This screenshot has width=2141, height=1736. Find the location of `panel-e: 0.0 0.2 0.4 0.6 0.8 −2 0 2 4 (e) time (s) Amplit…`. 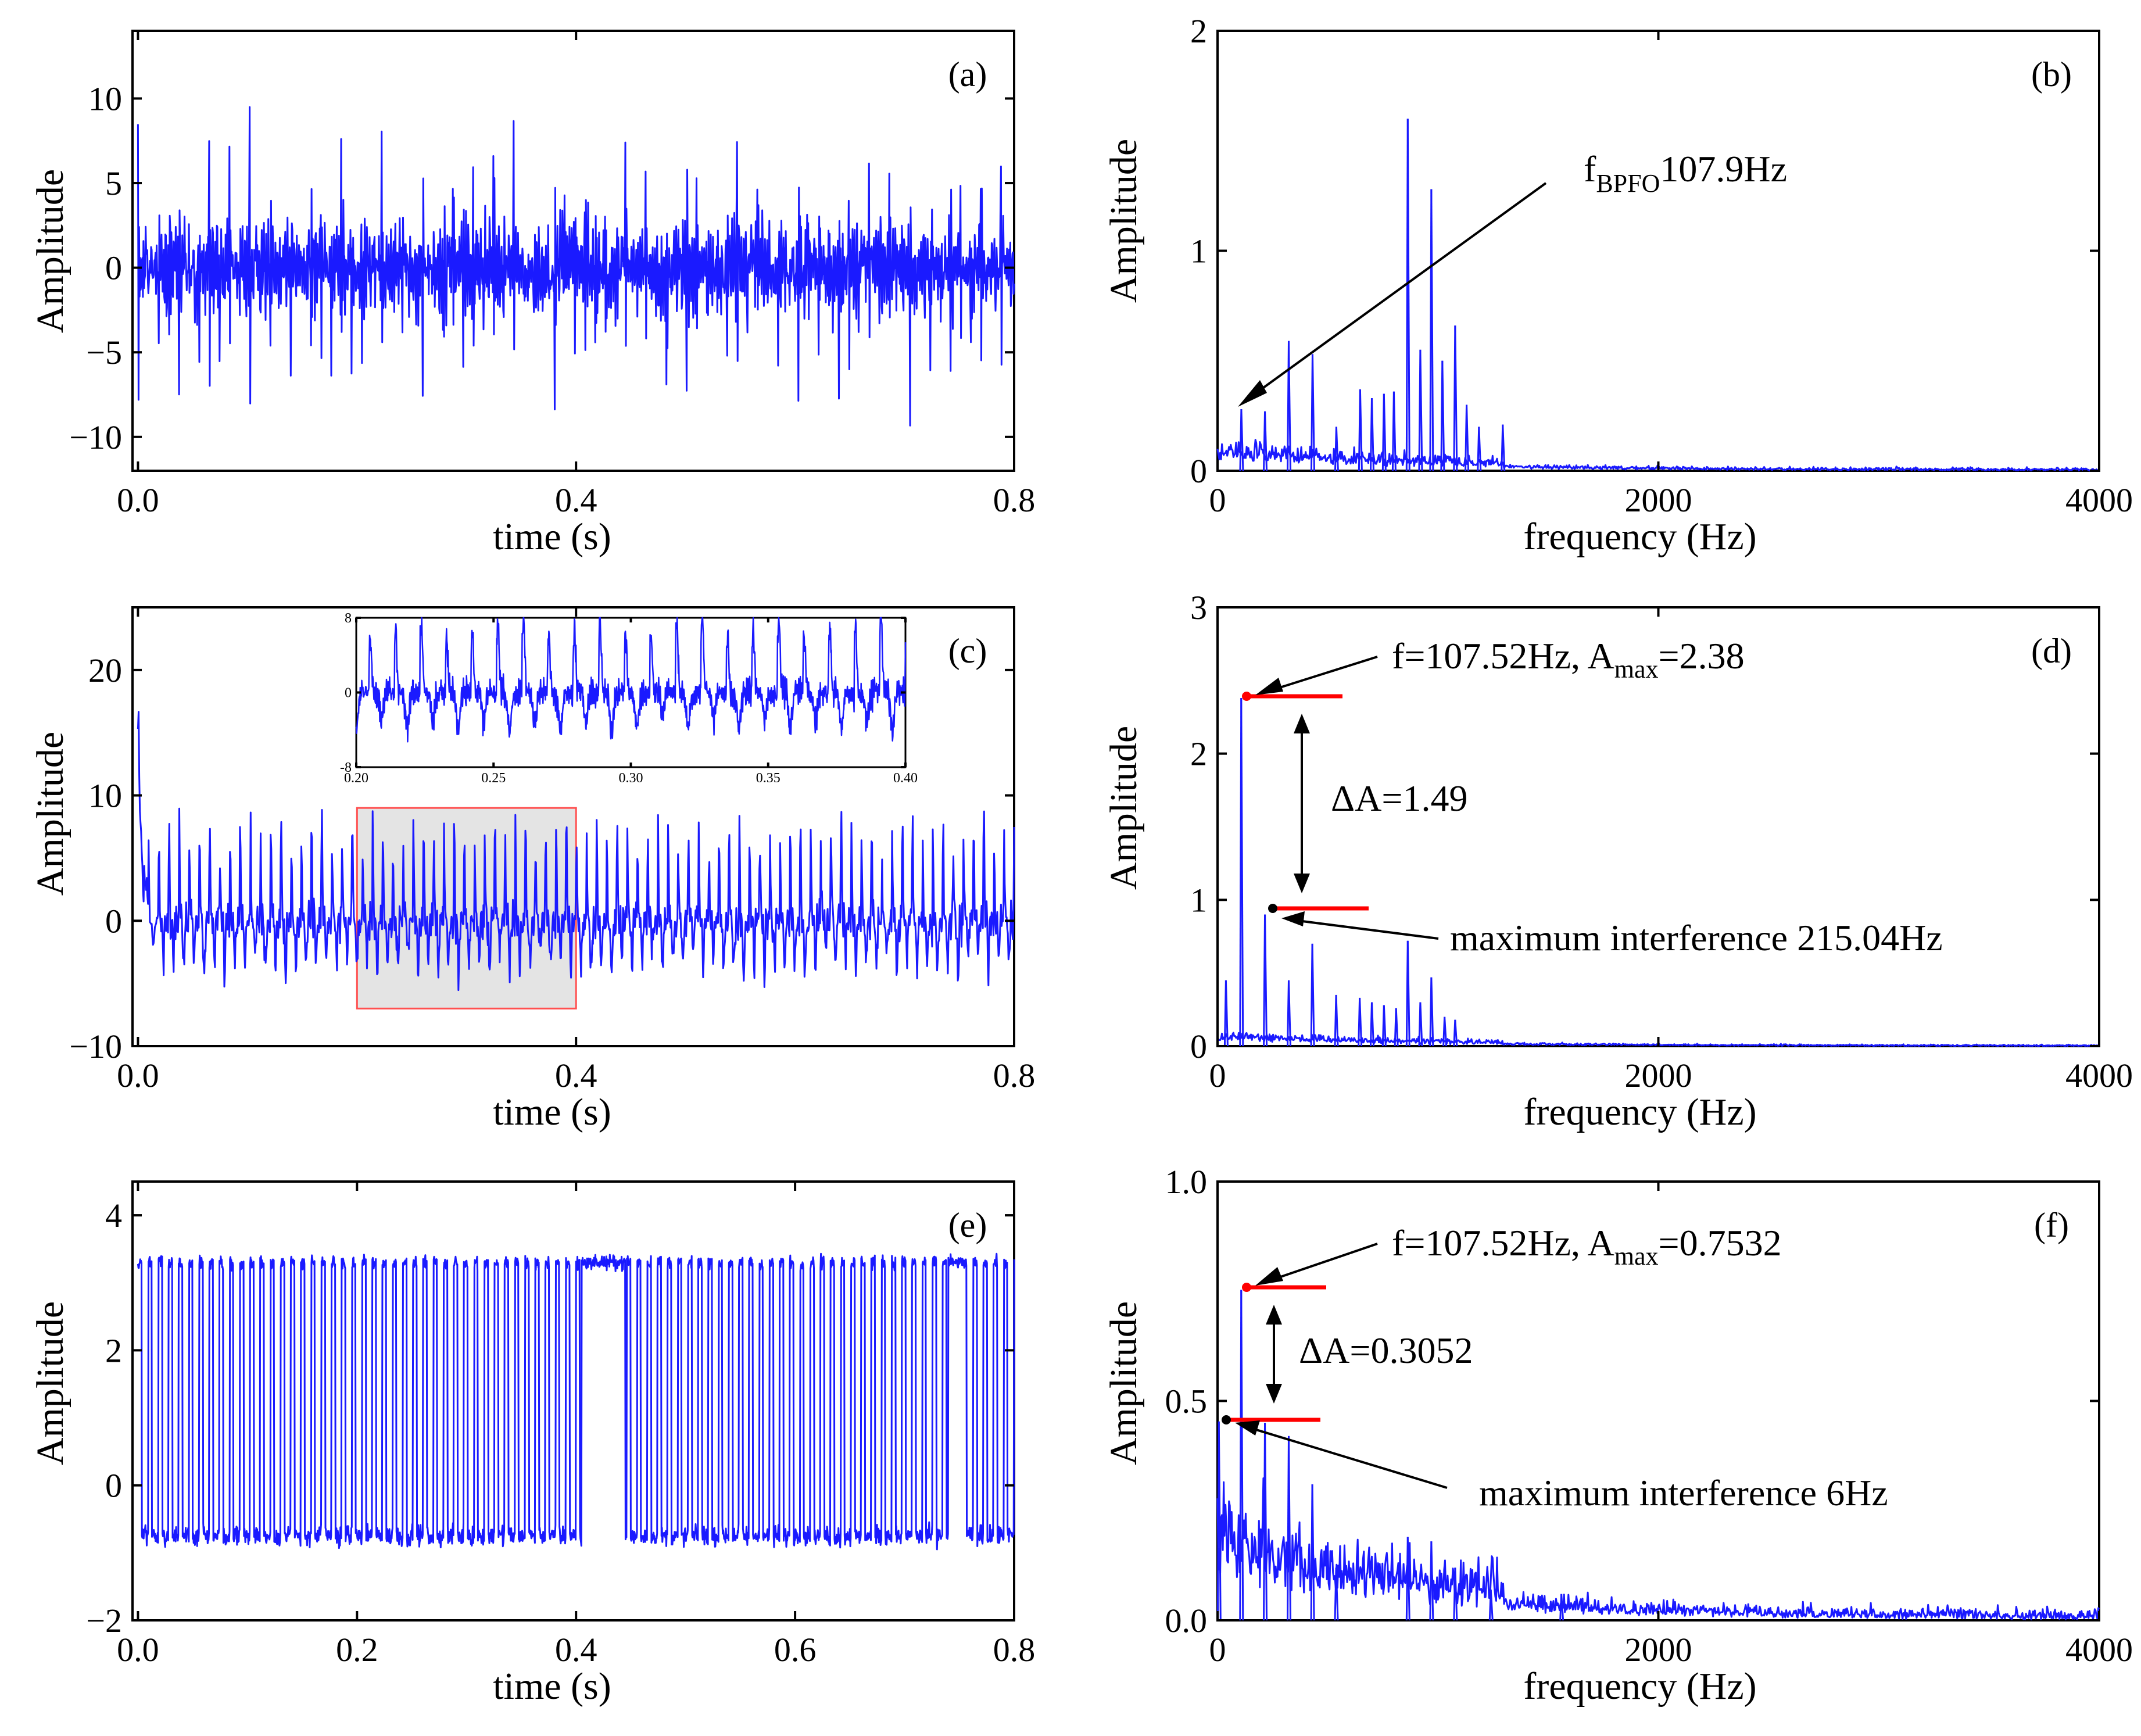

panel-e: 0.0 0.2 0.4 0.6 0.8 −2 0 2 4 (e) time (s) Amplit… is located at coordinates (533, 1444).